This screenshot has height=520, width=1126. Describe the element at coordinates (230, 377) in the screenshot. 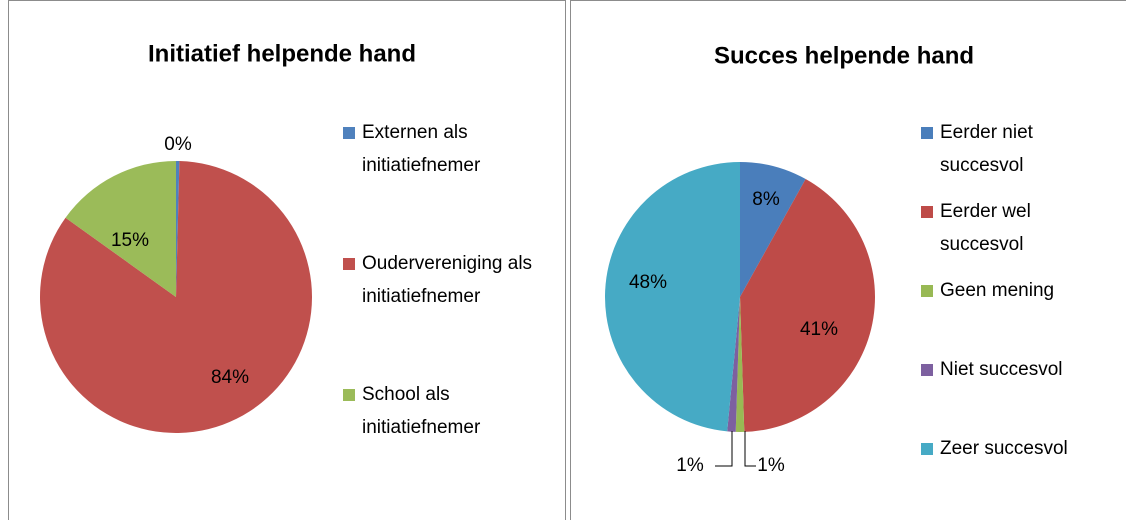

I see `data-label: 84%` at that location.